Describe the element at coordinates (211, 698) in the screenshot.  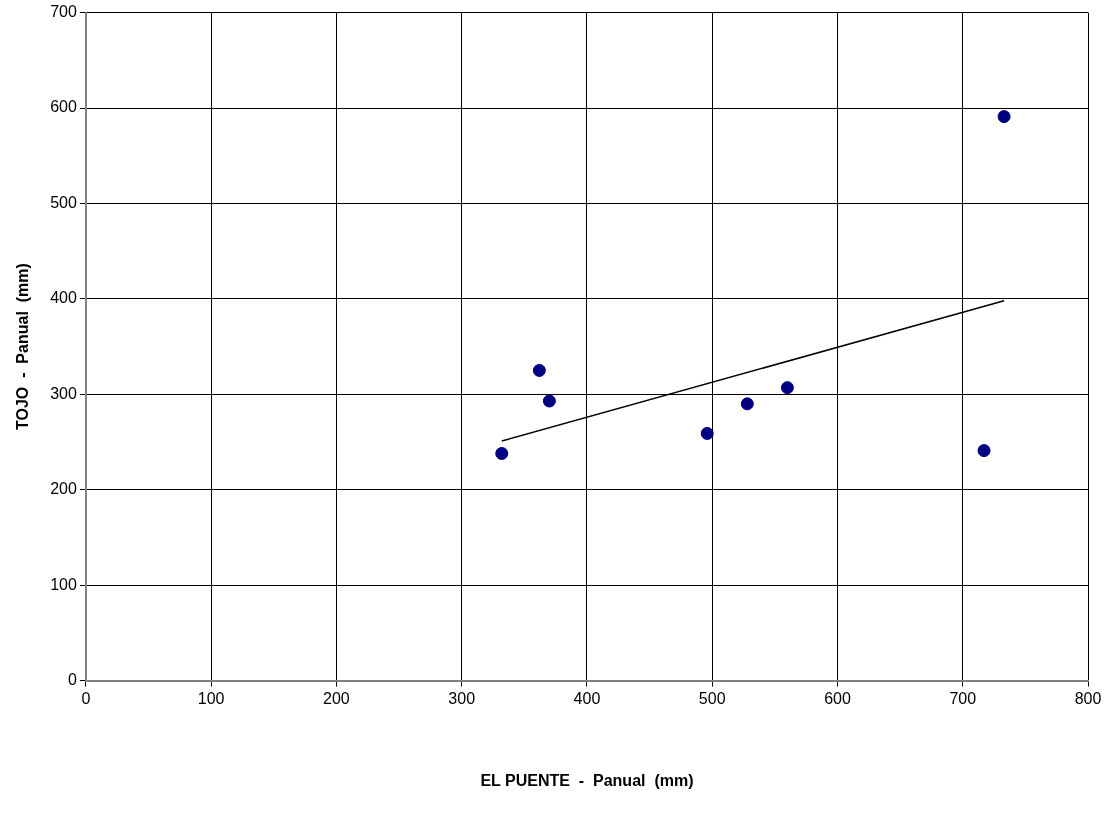
I see `x-tick-label: 100` at that location.